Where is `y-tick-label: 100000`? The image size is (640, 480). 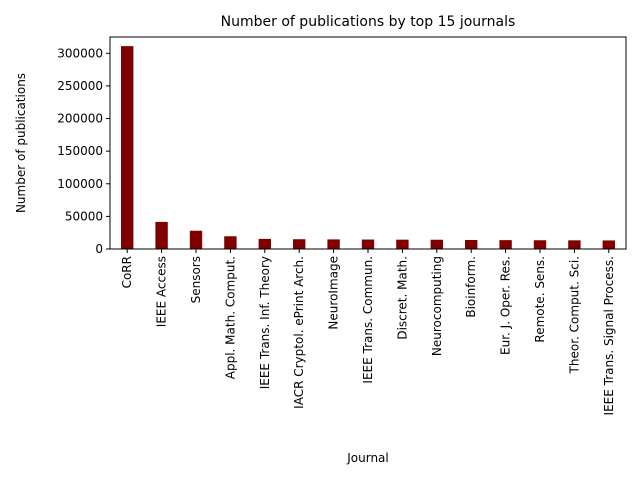
y-tick-label: 100000 is located at coordinates (80, 184).